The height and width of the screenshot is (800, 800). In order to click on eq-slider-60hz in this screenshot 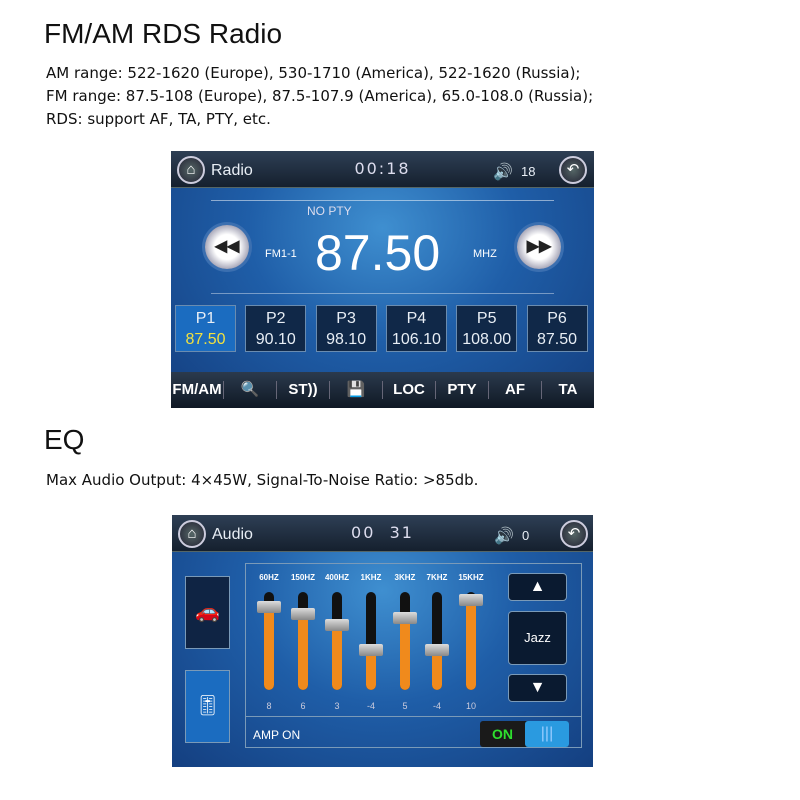, I will do `click(269, 641)`.